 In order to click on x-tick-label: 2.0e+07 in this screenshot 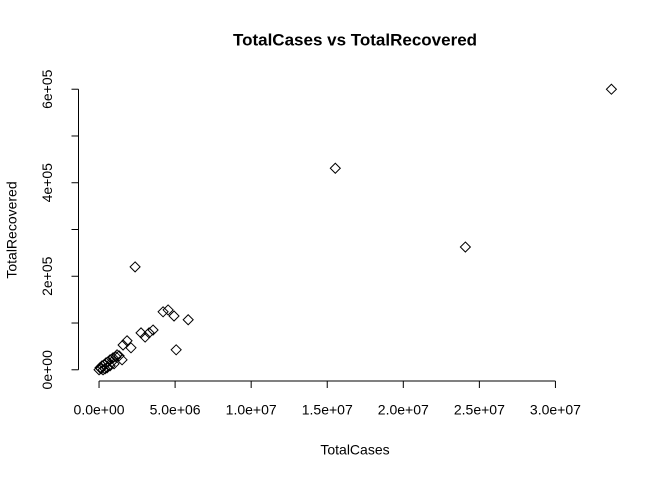, I will do `click(403, 410)`.